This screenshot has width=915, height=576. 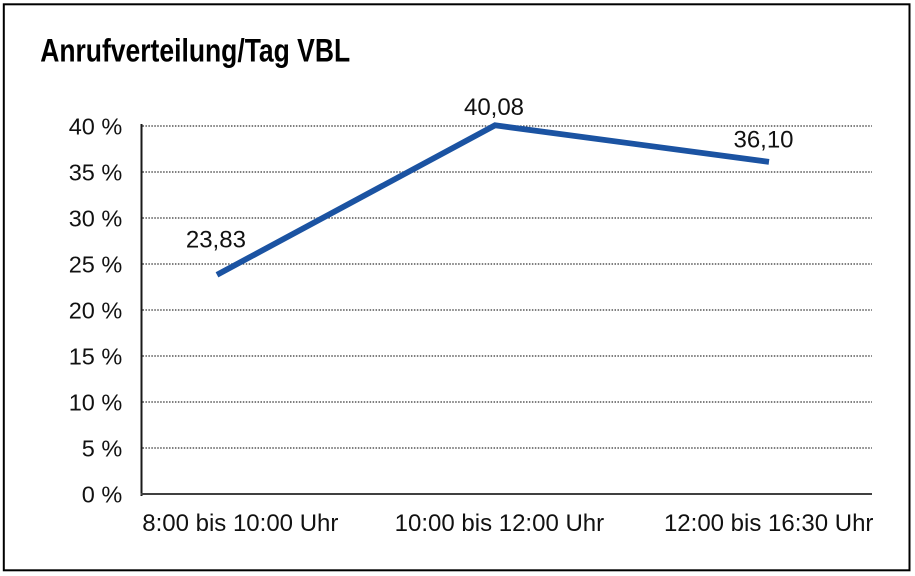 I want to click on svg-text: 15 %, so click(x=96, y=356).